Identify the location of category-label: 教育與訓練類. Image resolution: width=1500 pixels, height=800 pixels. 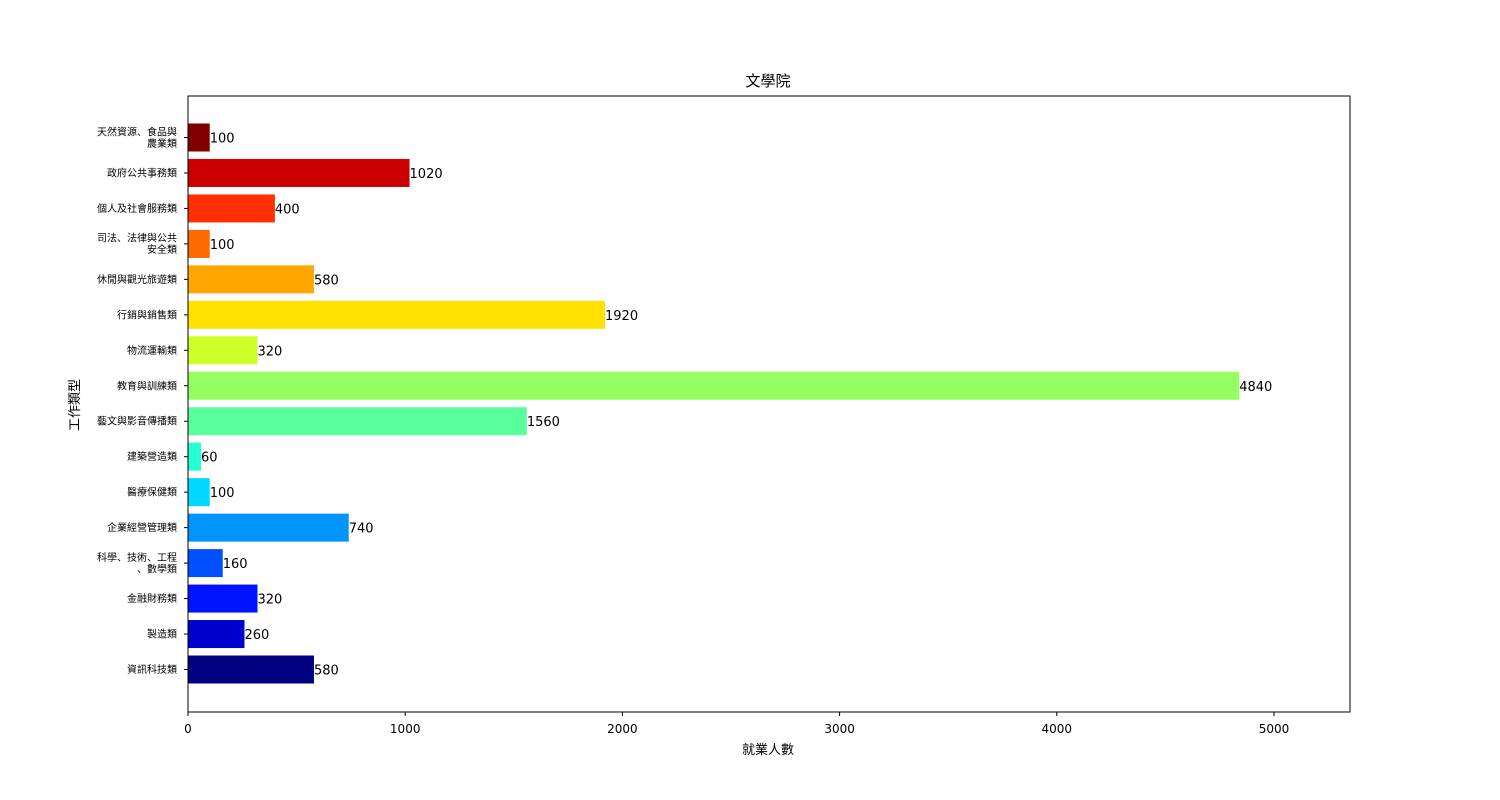
(147, 385).